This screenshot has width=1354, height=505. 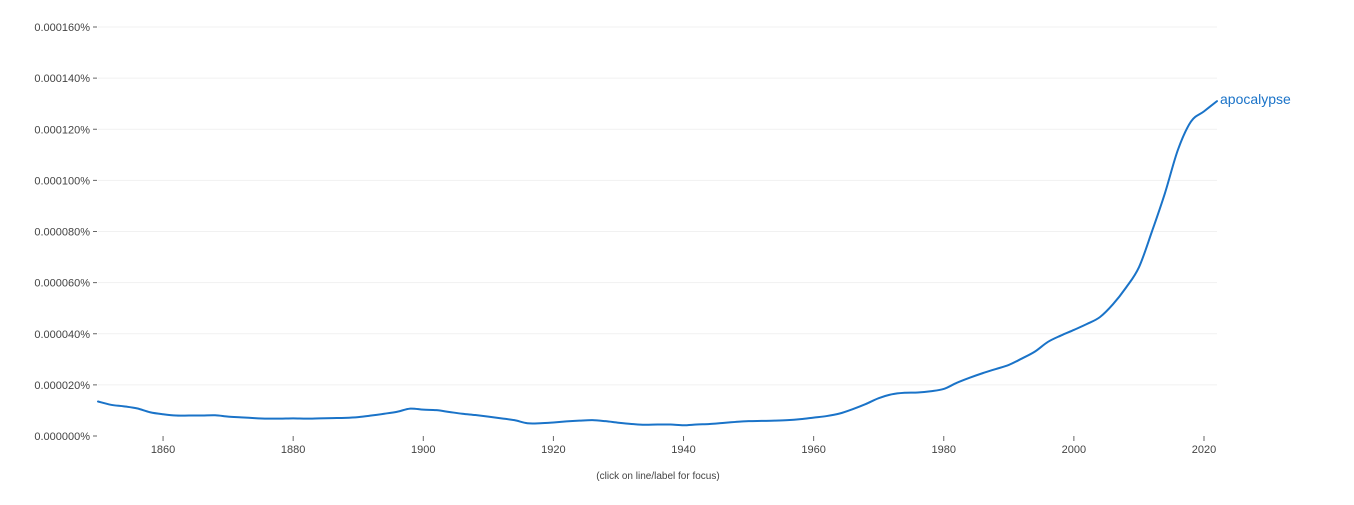 I want to click on x-tick-label: 1980, so click(x=944, y=450).